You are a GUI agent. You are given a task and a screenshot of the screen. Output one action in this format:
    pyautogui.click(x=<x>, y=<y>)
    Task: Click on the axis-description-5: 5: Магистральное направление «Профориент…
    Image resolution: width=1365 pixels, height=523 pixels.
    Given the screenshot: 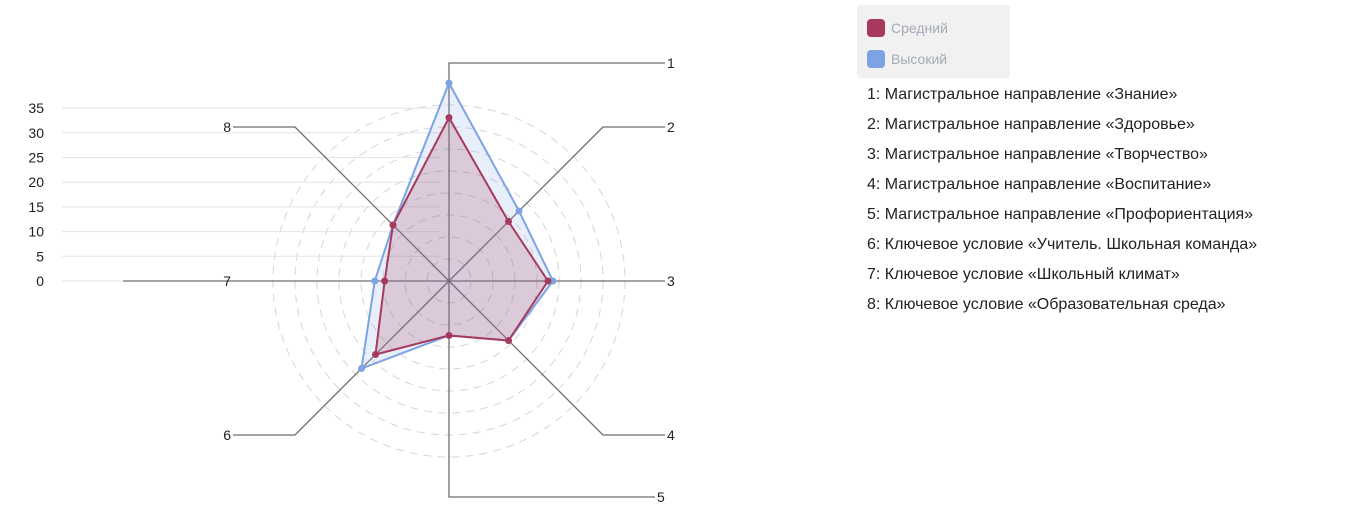 What is the action you would take?
    pyautogui.click(x=1060, y=214)
    